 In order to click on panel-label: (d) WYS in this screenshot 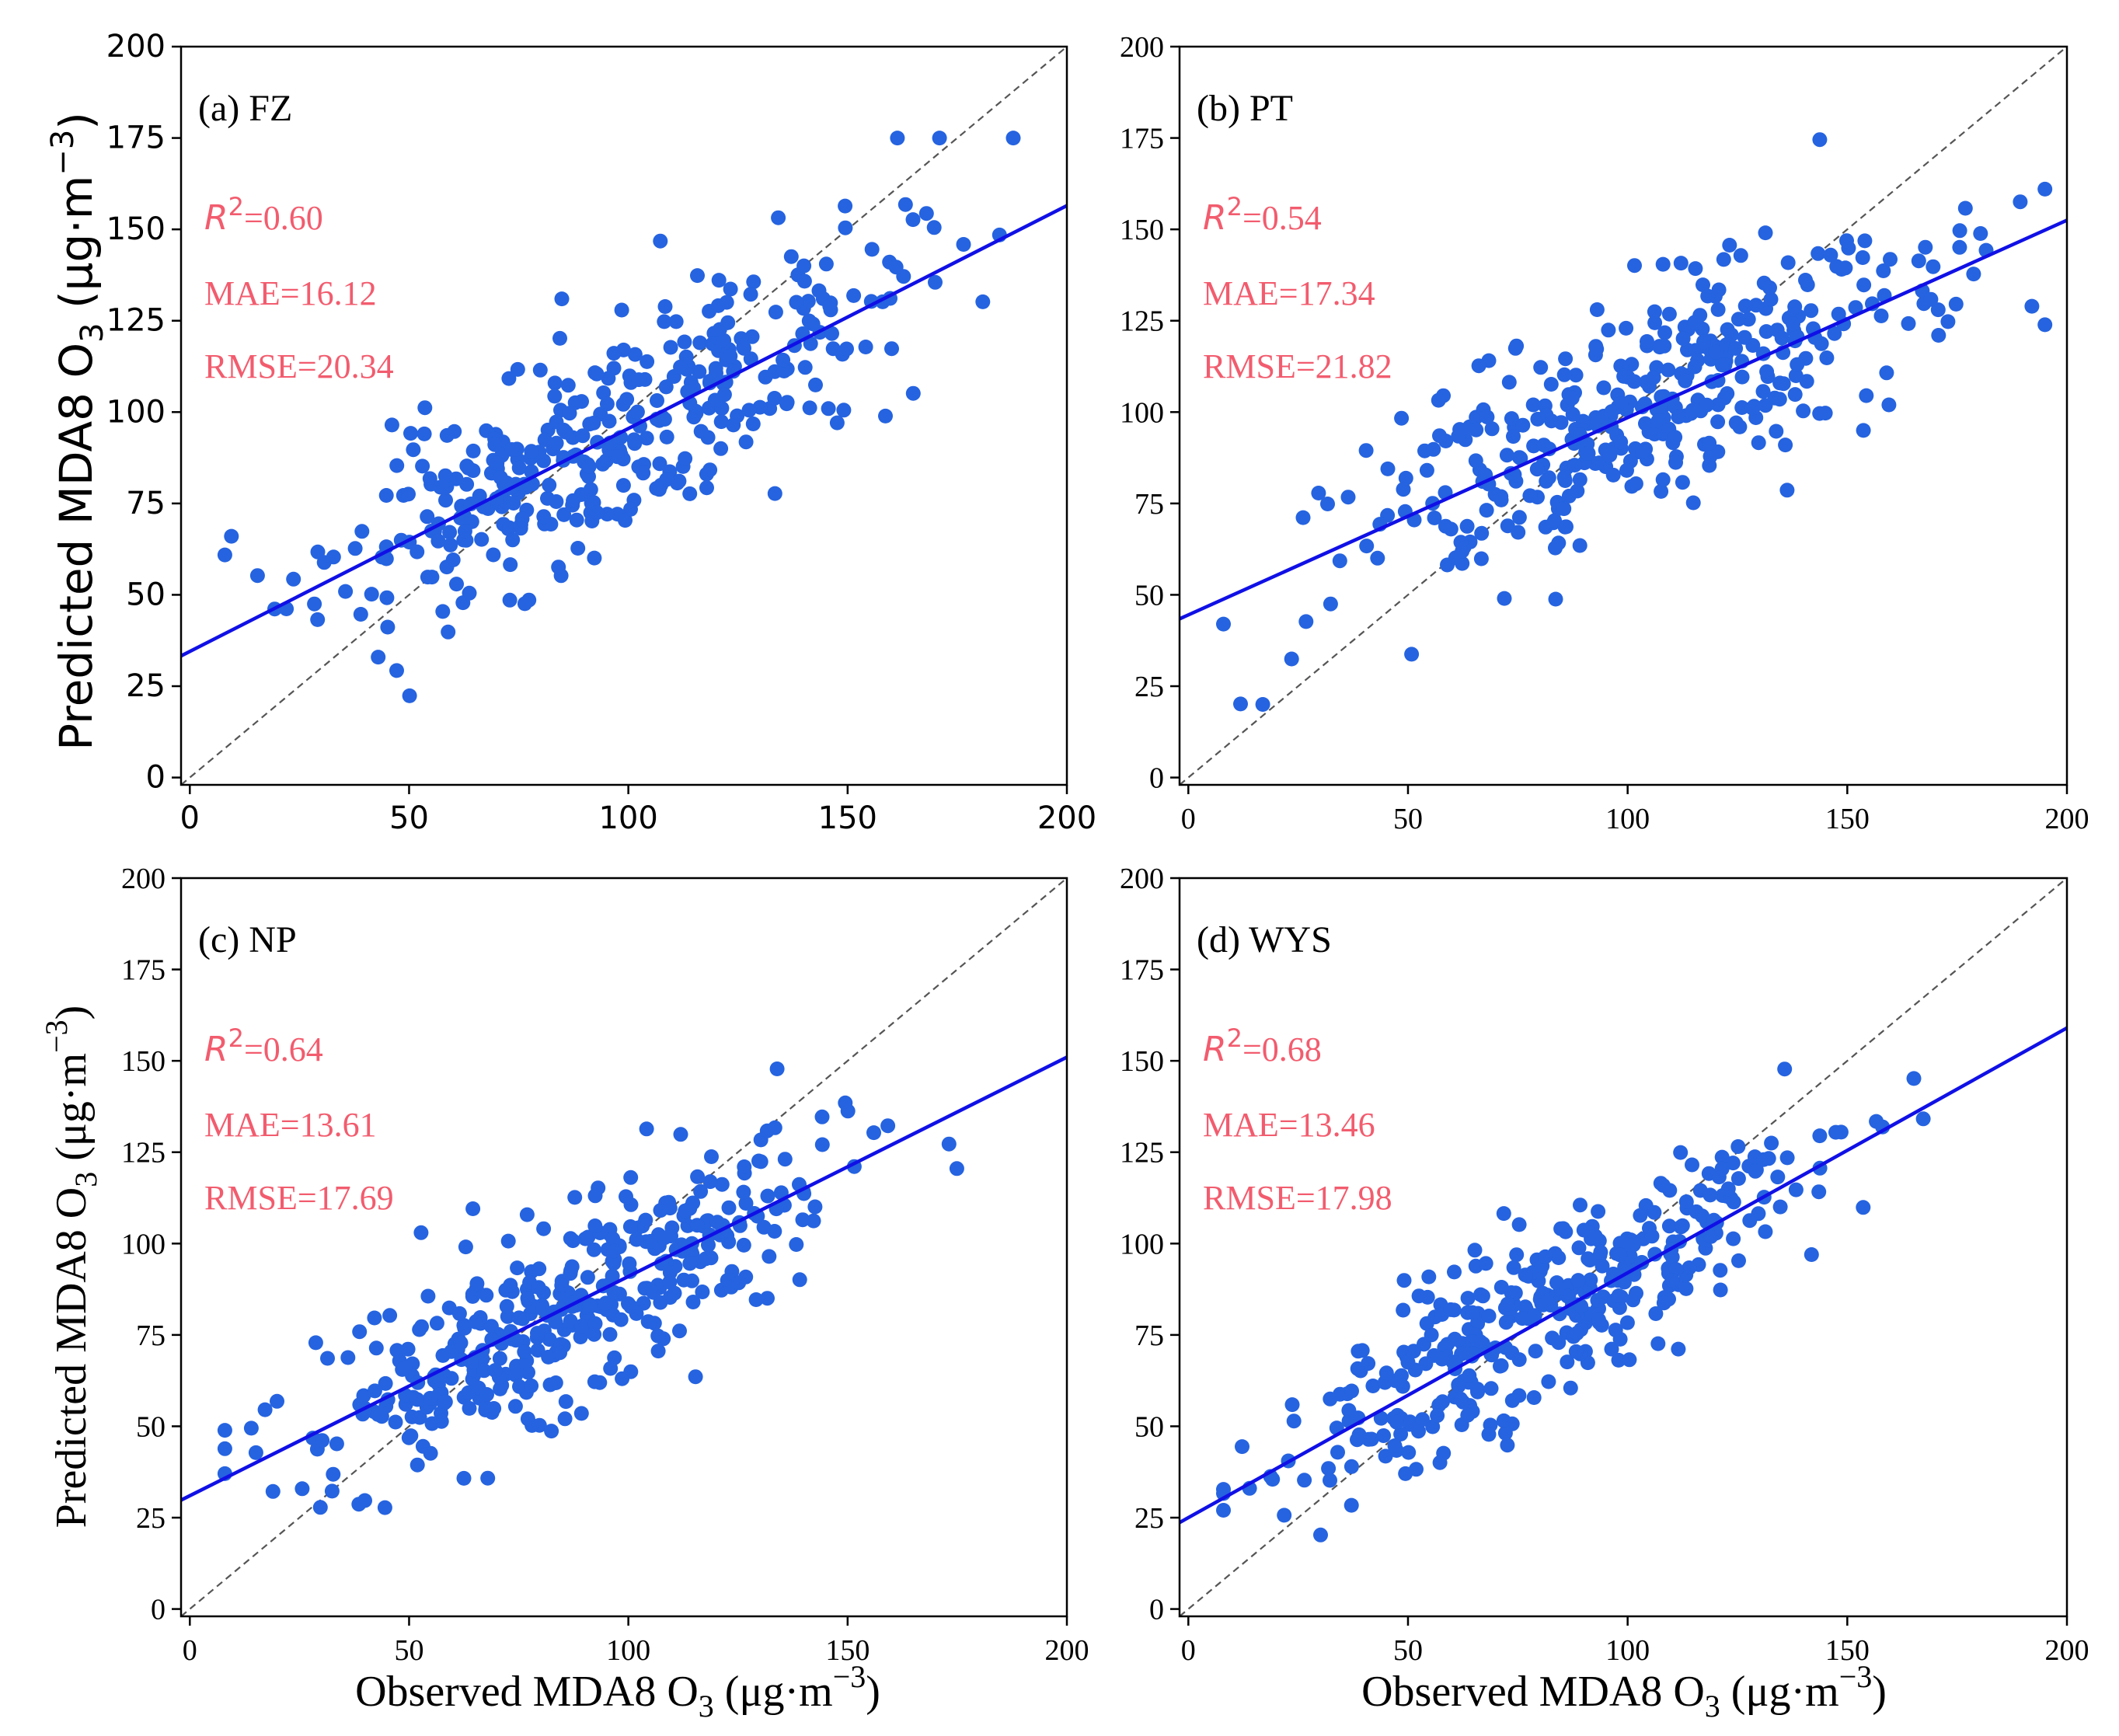, I will do `click(1264, 939)`.